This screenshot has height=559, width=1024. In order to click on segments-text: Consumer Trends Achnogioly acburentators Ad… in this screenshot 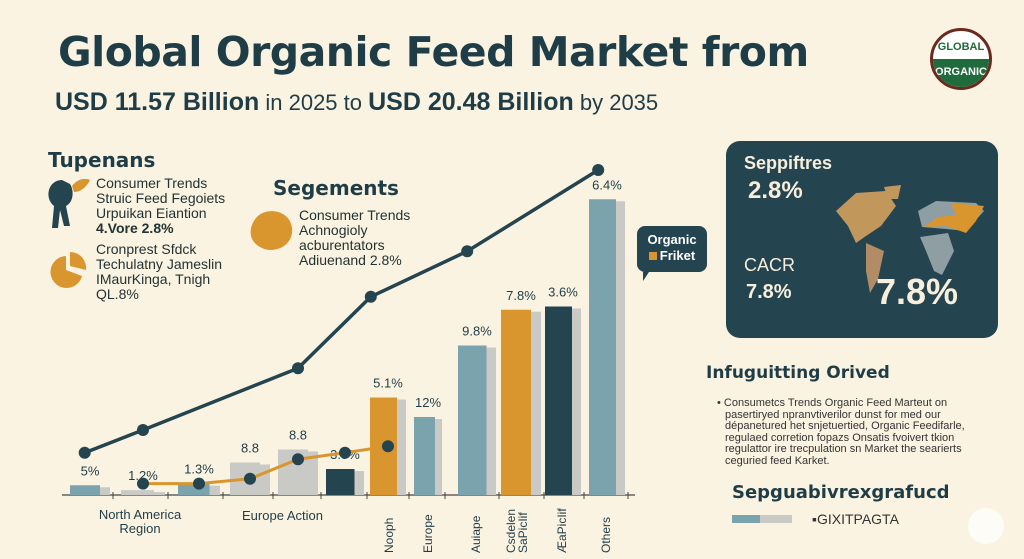, I will do `click(354, 238)`.